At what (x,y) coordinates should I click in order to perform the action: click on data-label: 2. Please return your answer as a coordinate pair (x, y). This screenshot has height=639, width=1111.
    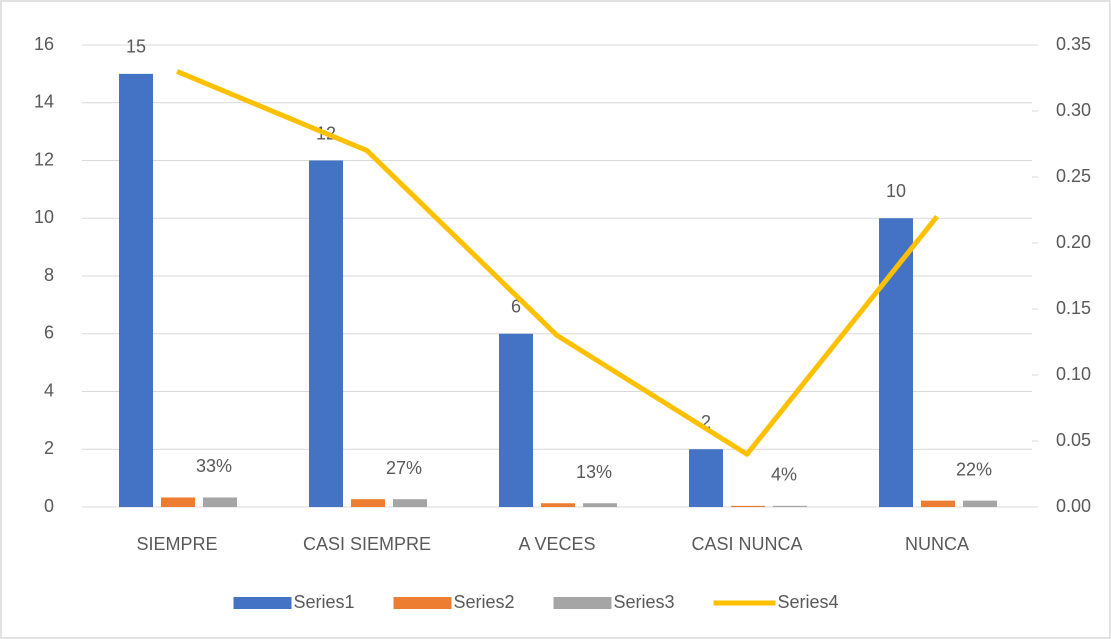
    Looking at the image, I should click on (706, 422).